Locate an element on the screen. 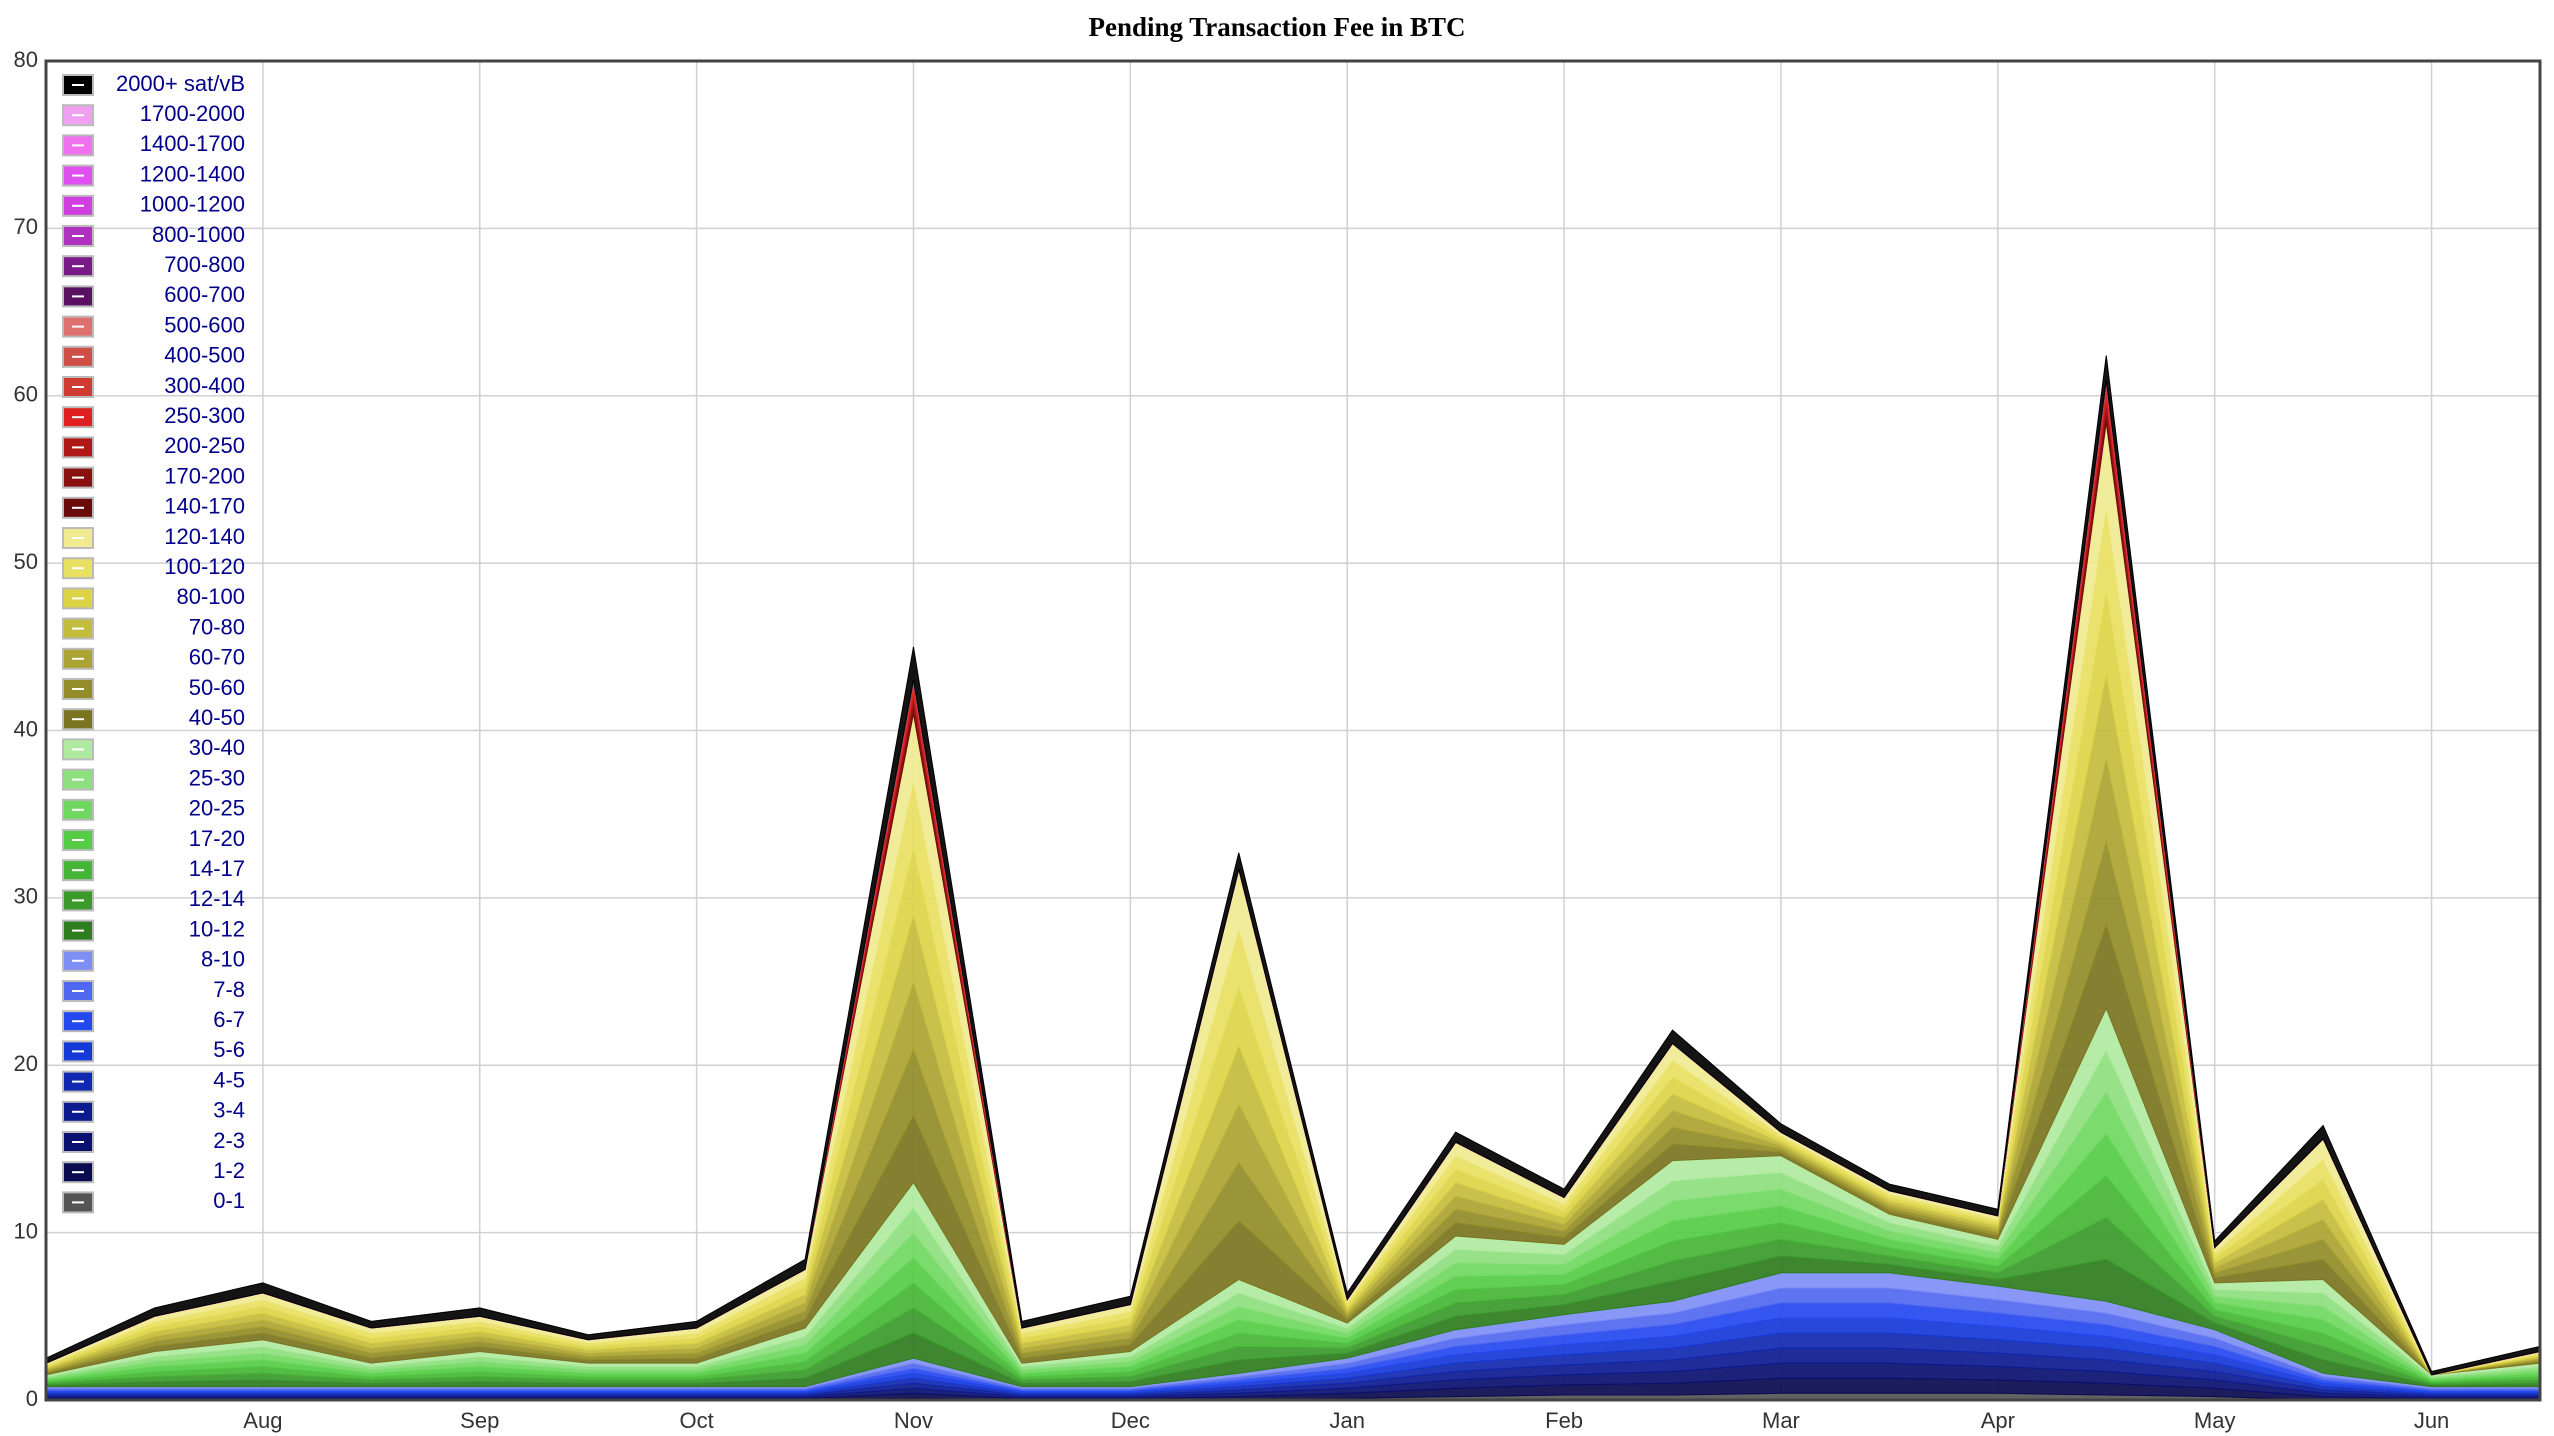 This screenshot has width=2554, height=1436. legend-label: 500-600 is located at coordinates (204, 324).